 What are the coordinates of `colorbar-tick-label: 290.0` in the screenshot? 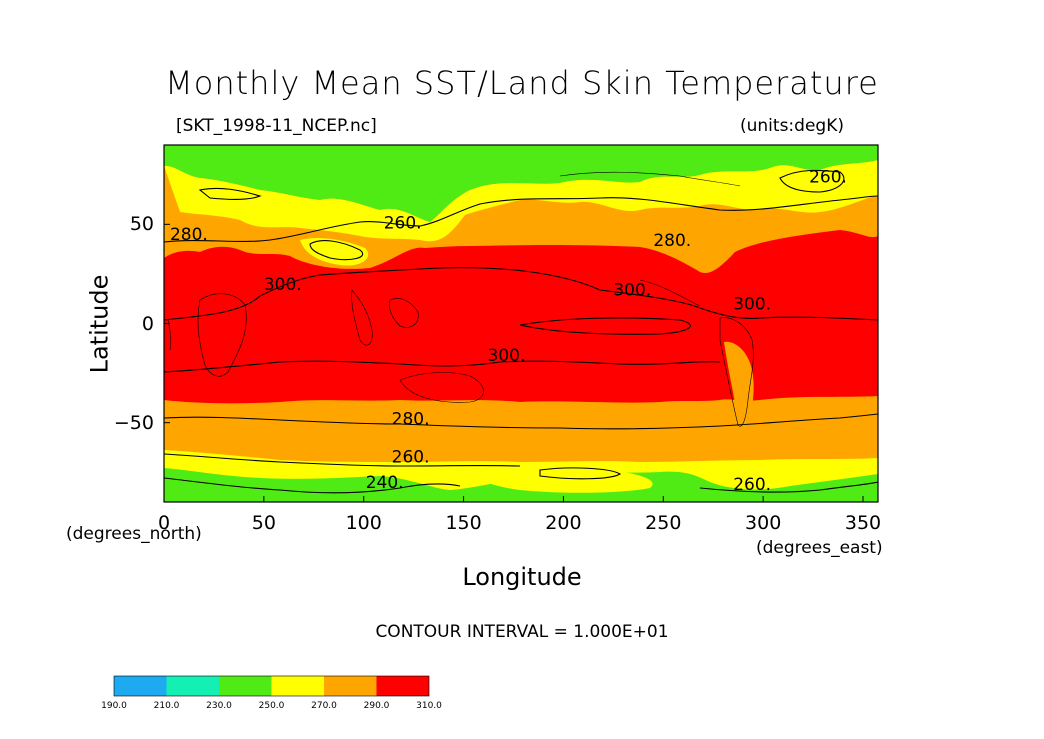 It's located at (376, 706).